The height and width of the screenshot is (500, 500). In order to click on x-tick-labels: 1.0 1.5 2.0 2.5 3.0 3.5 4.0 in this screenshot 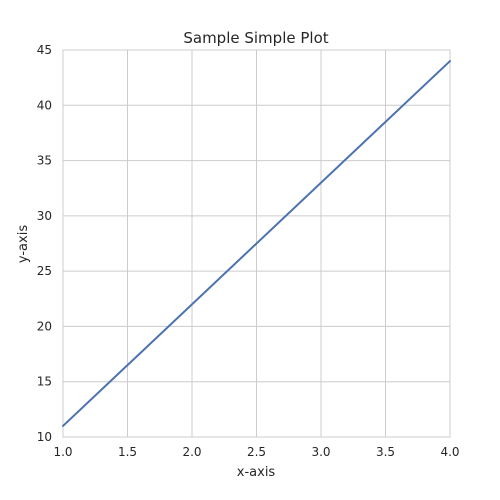, I will do `click(256, 452)`.